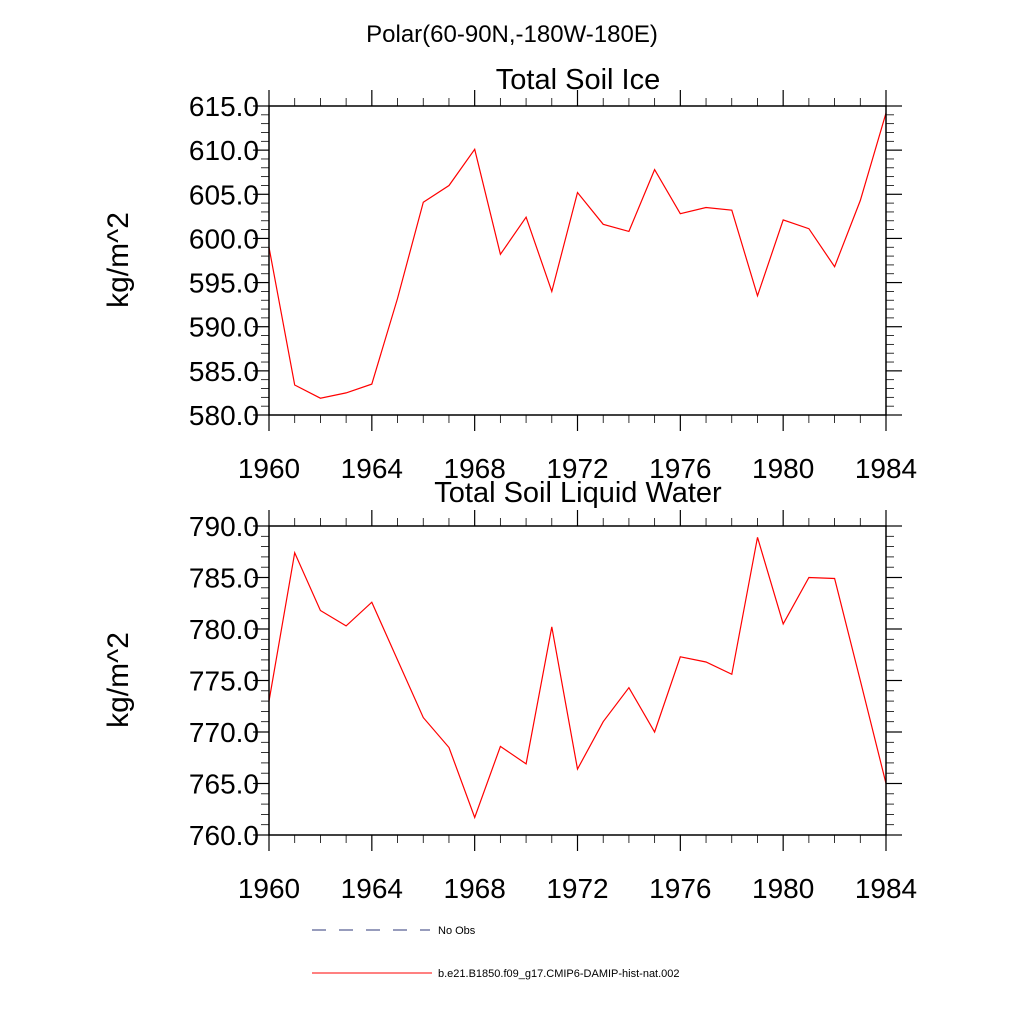 This screenshot has width=1024, height=1024. What do you see at coordinates (224, 835) in the screenshot?
I see `y-tick-label-soil-liquid-water: 760.0` at bounding box center [224, 835].